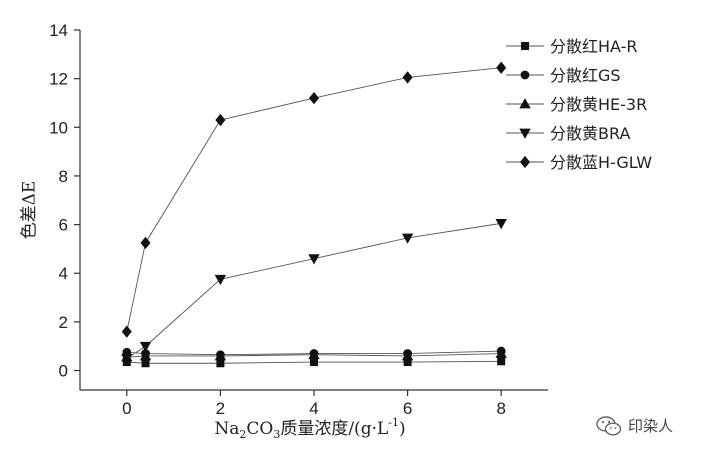 Image resolution: width=703 pixels, height=458 pixels. Describe the element at coordinates (601, 162) in the screenshot. I see `legend-label: 分散蓝H-GLW` at that location.